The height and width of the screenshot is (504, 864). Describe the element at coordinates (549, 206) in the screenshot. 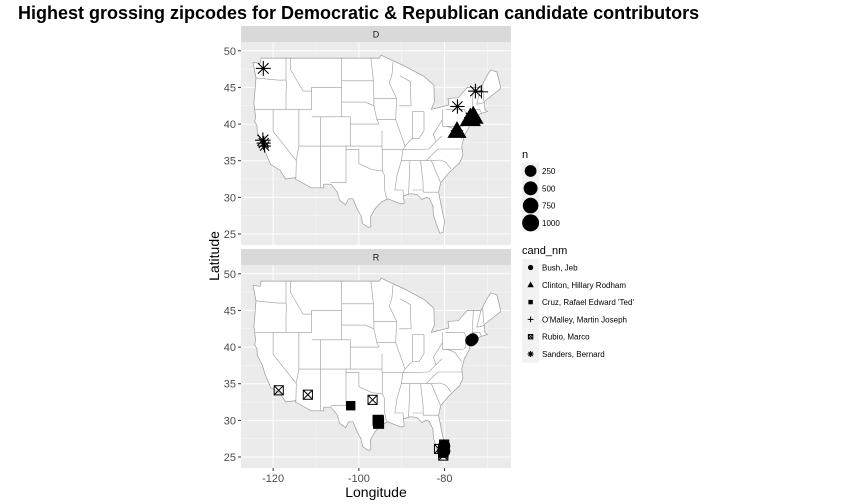

I see `size-legend-label: 750` at that location.